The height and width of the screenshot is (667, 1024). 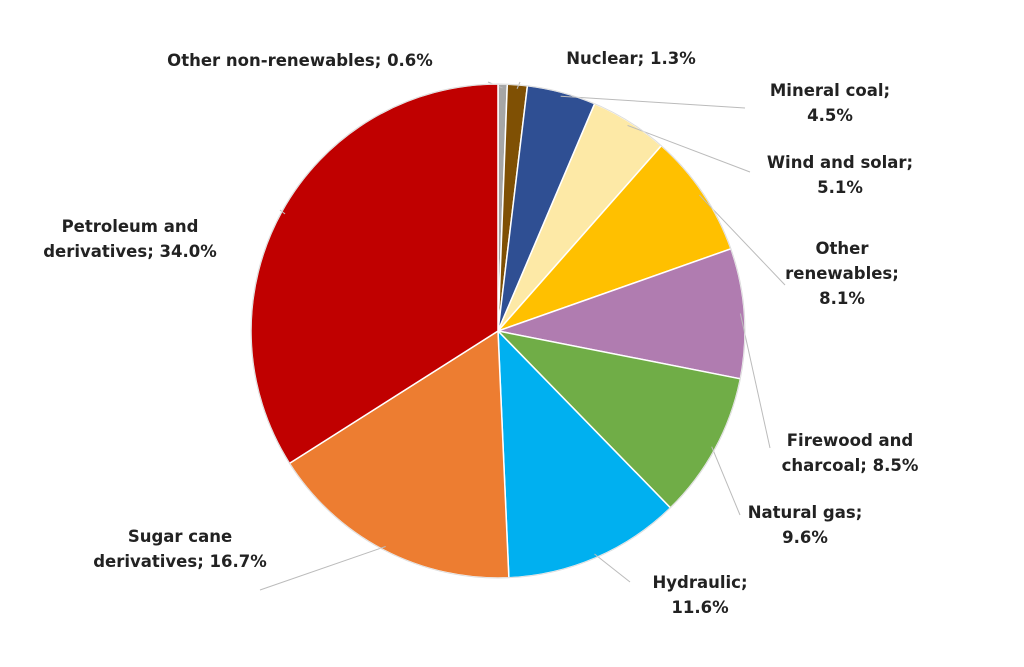 What do you see at coordinates (700, 582) in the screenshot?
I see `category-label: Hydraulic;` at bounding box center [700, 582].